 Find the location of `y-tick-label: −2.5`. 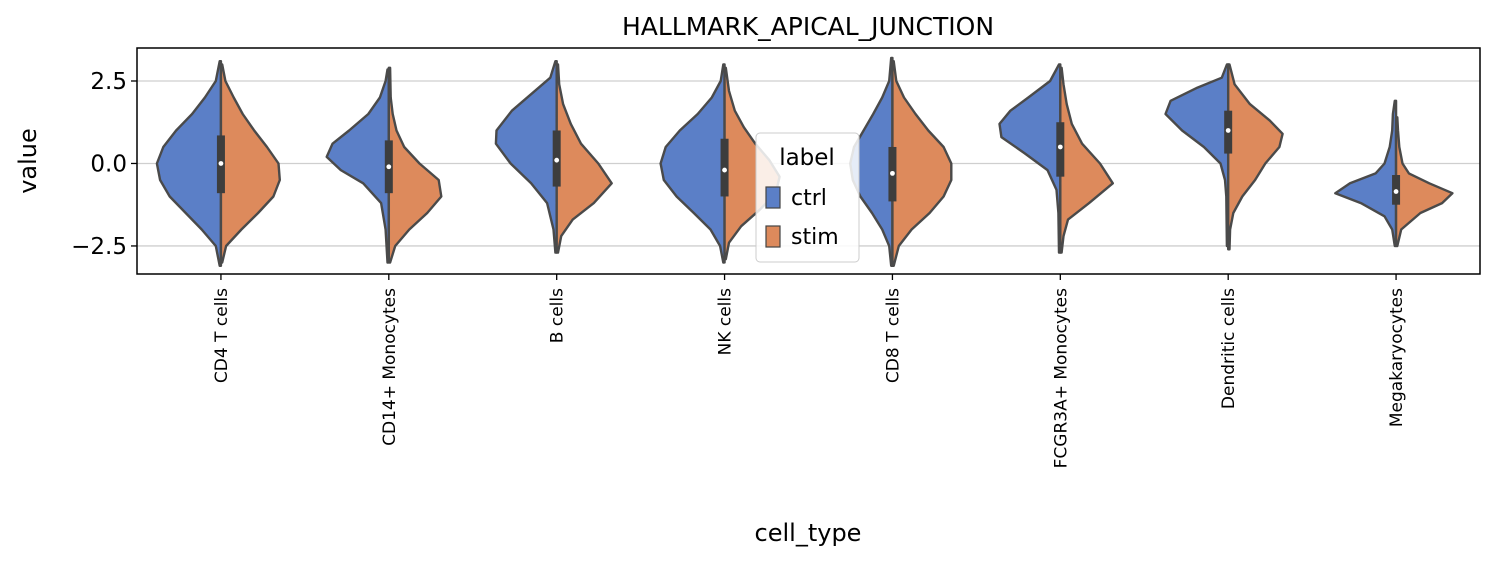

y-tick-label: −2.5 is located at coordinates (99, 247).